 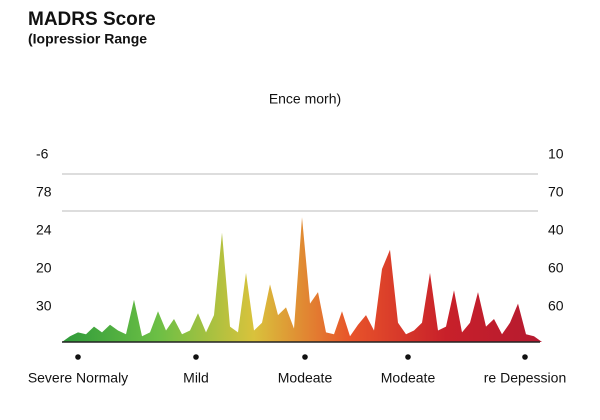 What do you see at coordinates (196, 378) in the screenshot?
I see `x-tick-label: Mild` at bounding box center [196, 378].